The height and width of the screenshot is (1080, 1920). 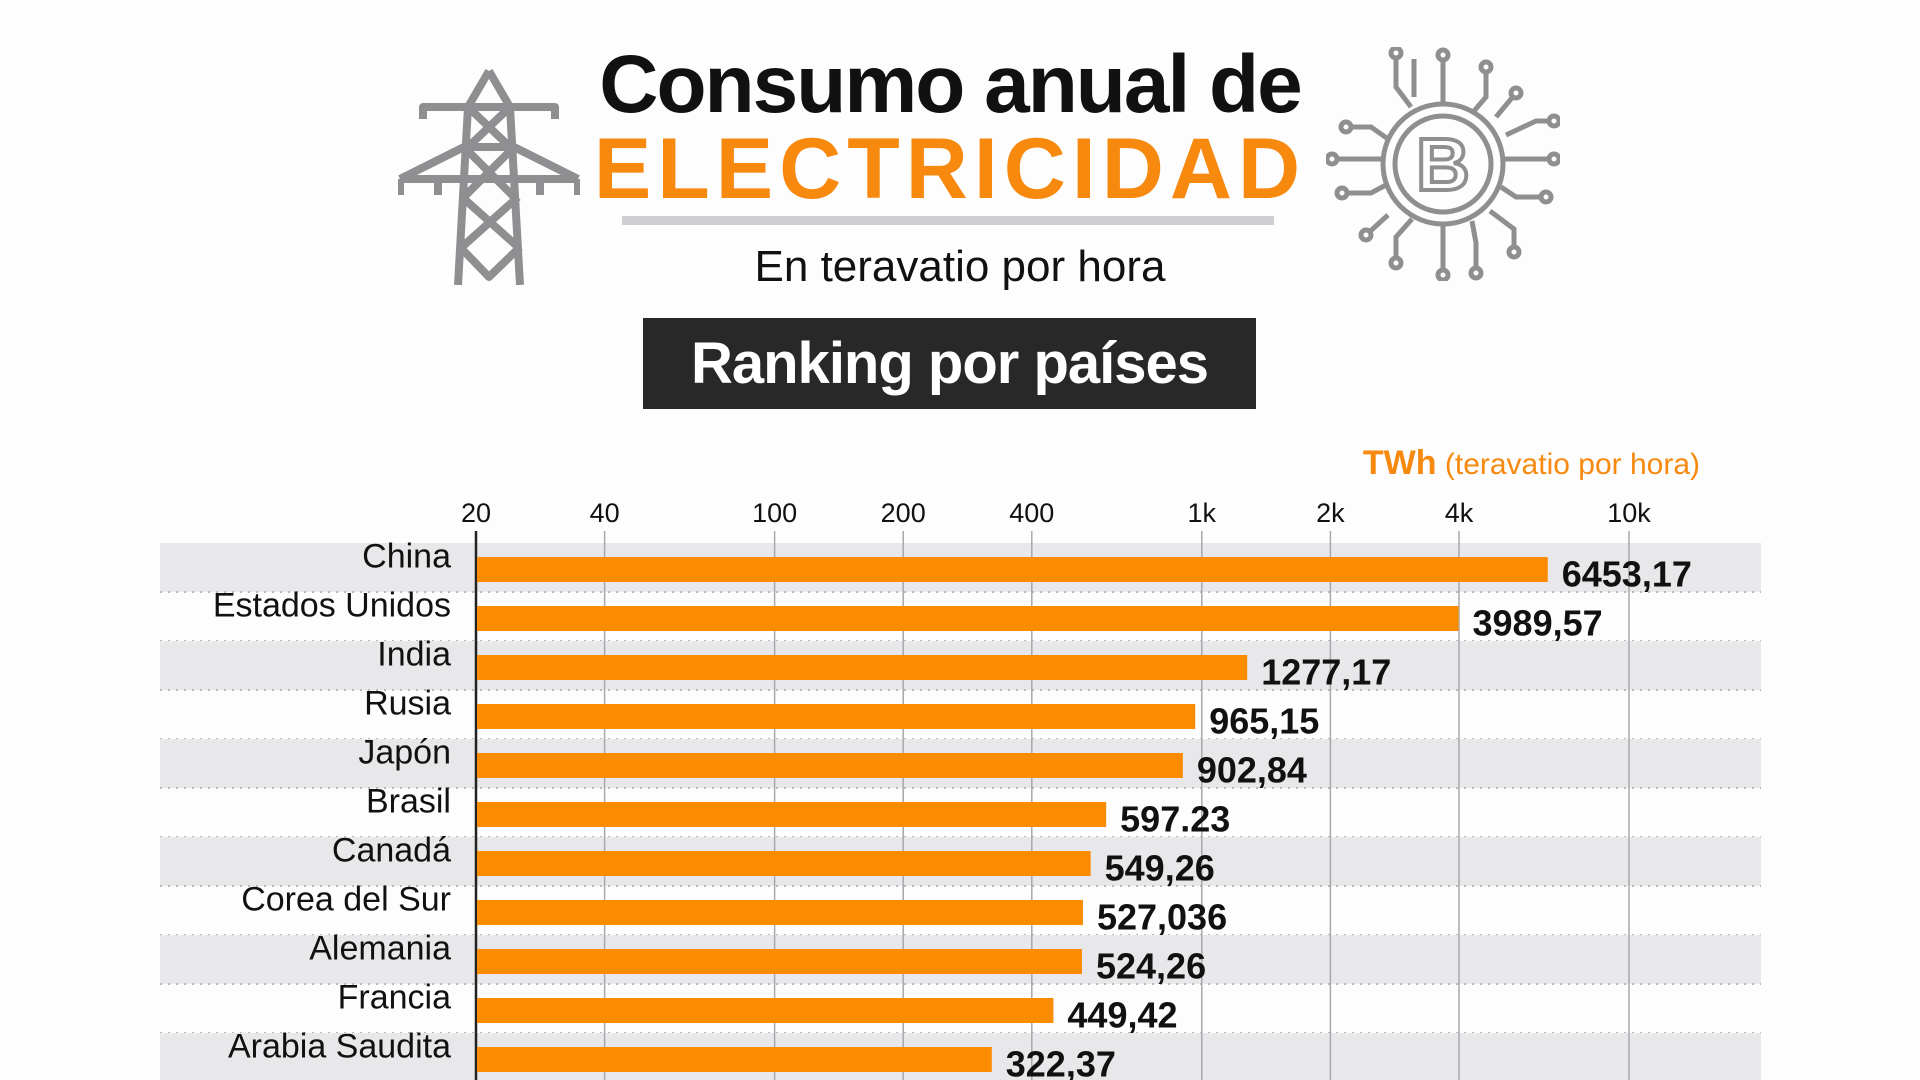 I want to click on title-line-2: ELECTRICIDAD, so click(x=950, y=169).